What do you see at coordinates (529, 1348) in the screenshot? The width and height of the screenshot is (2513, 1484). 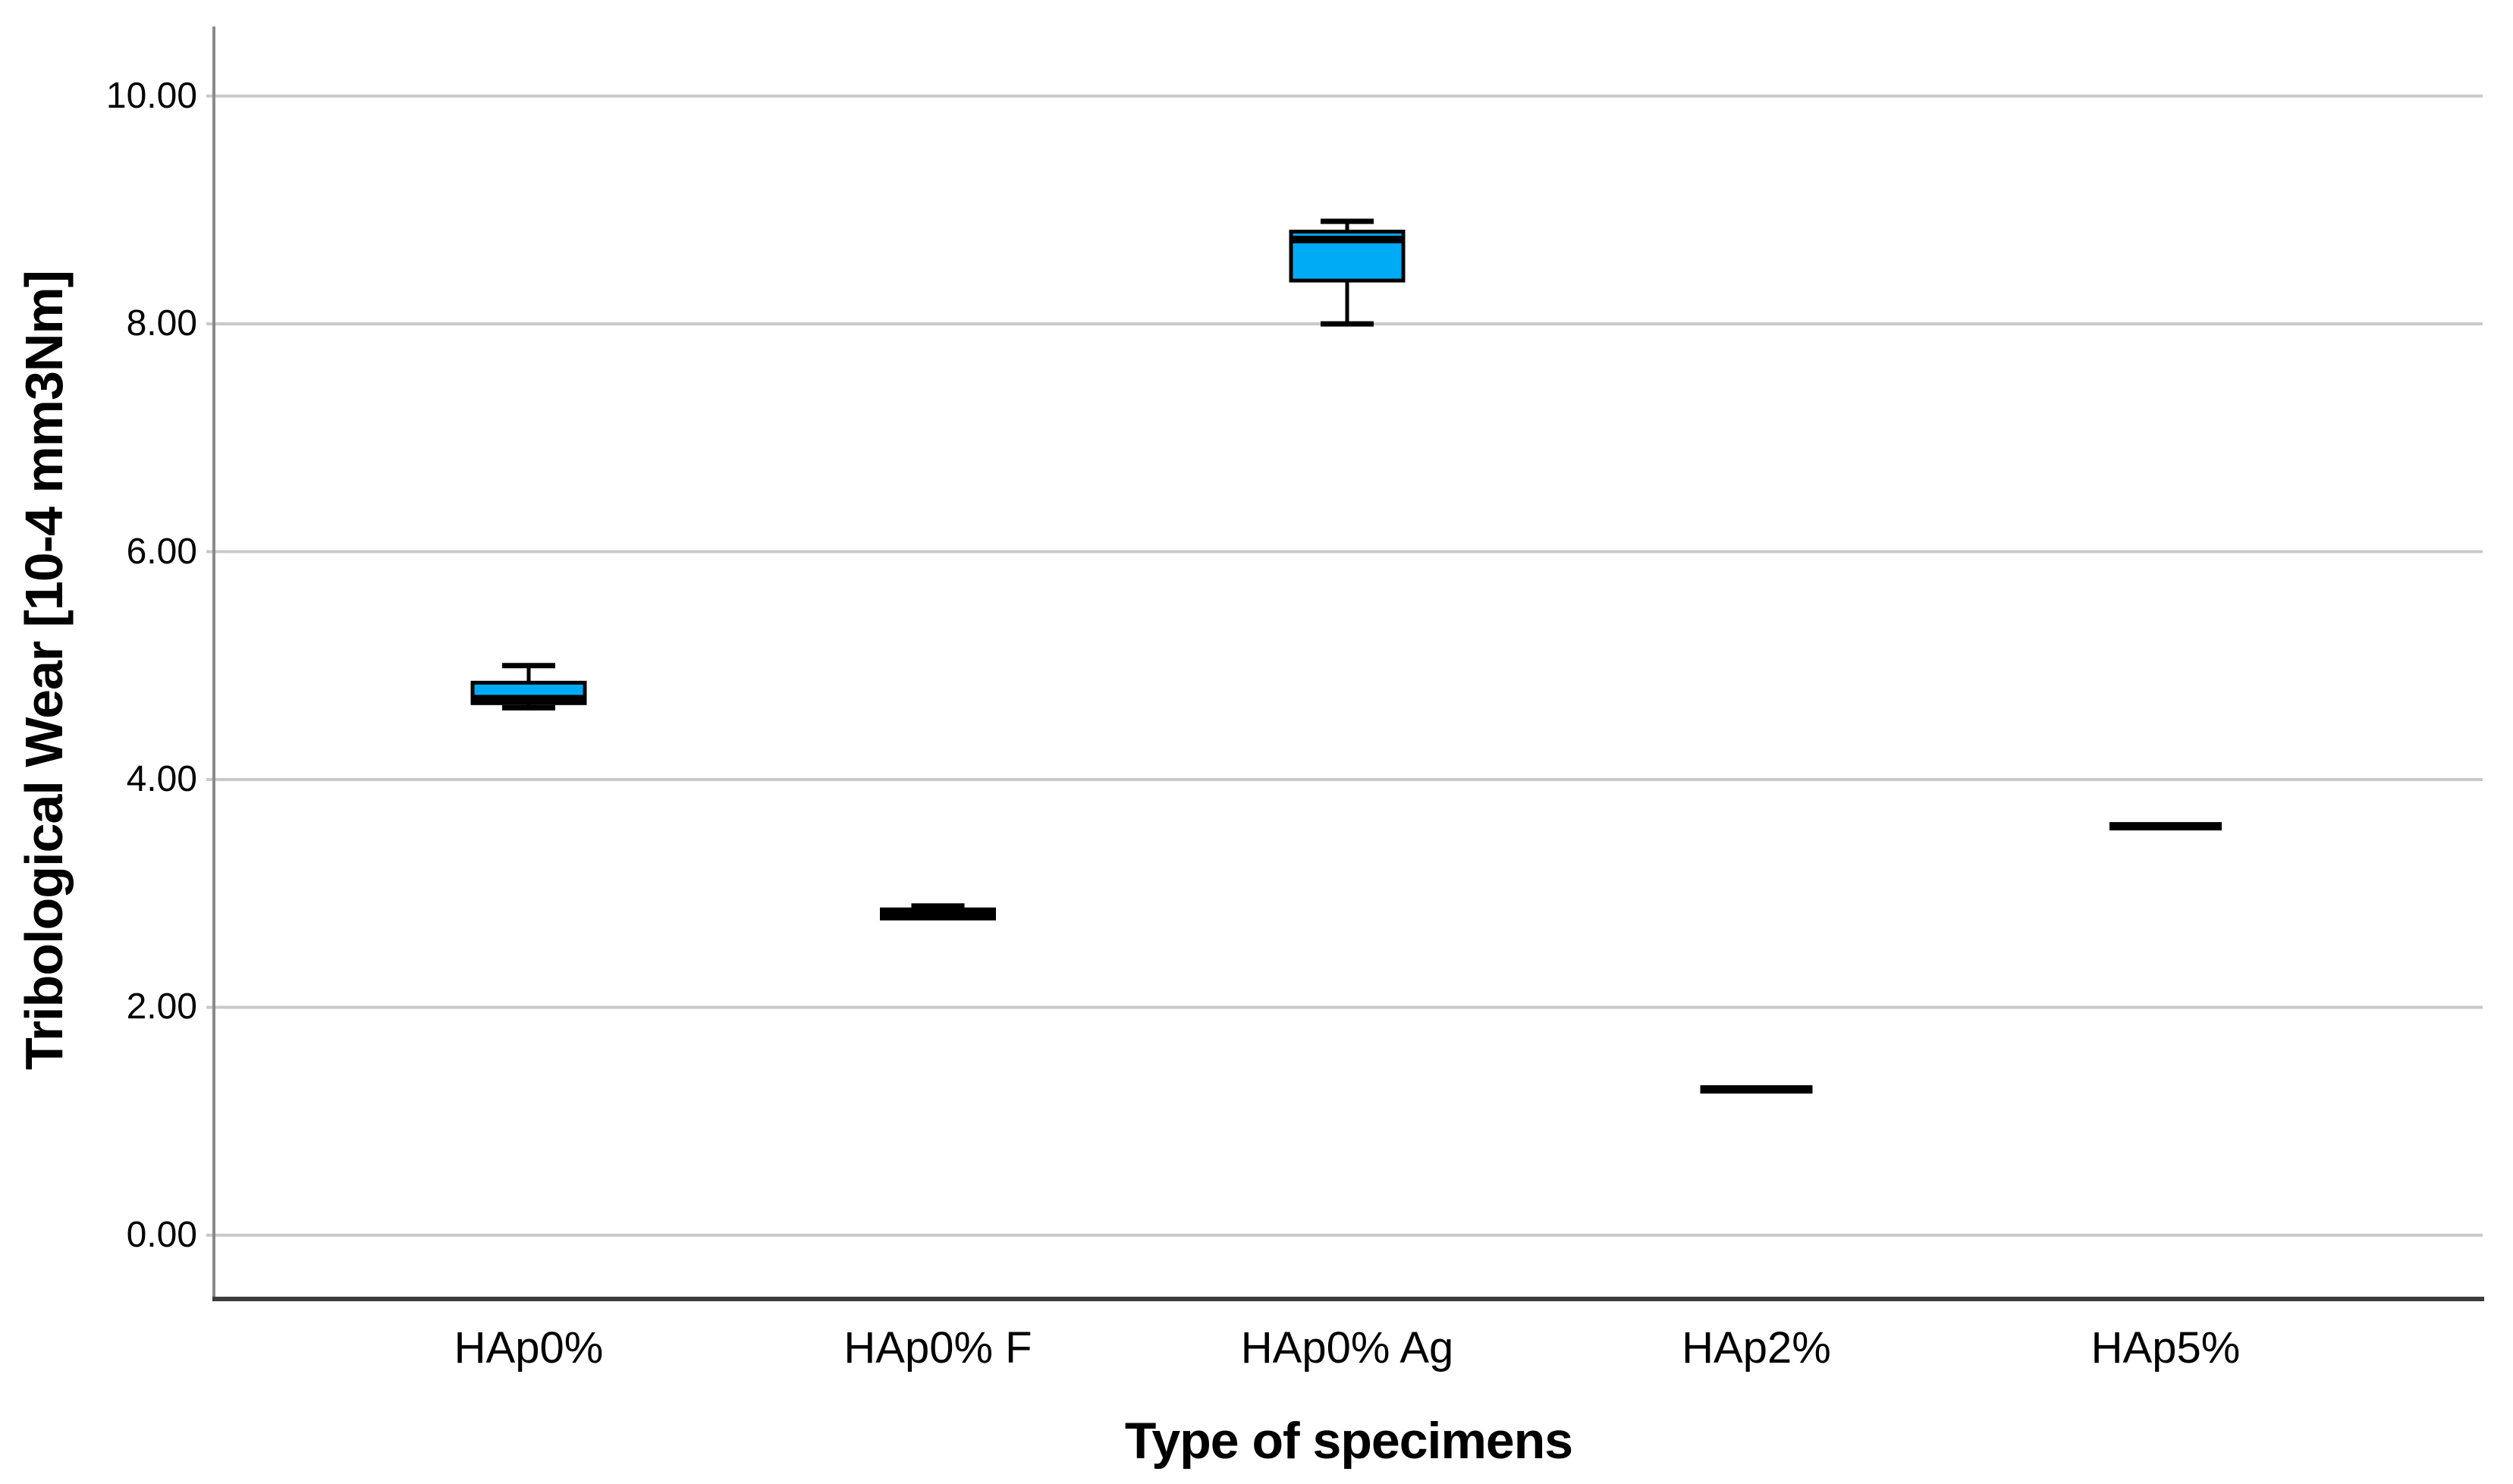 I see `x-tick-label: HAp0%` at bounding box center [529, 1348].